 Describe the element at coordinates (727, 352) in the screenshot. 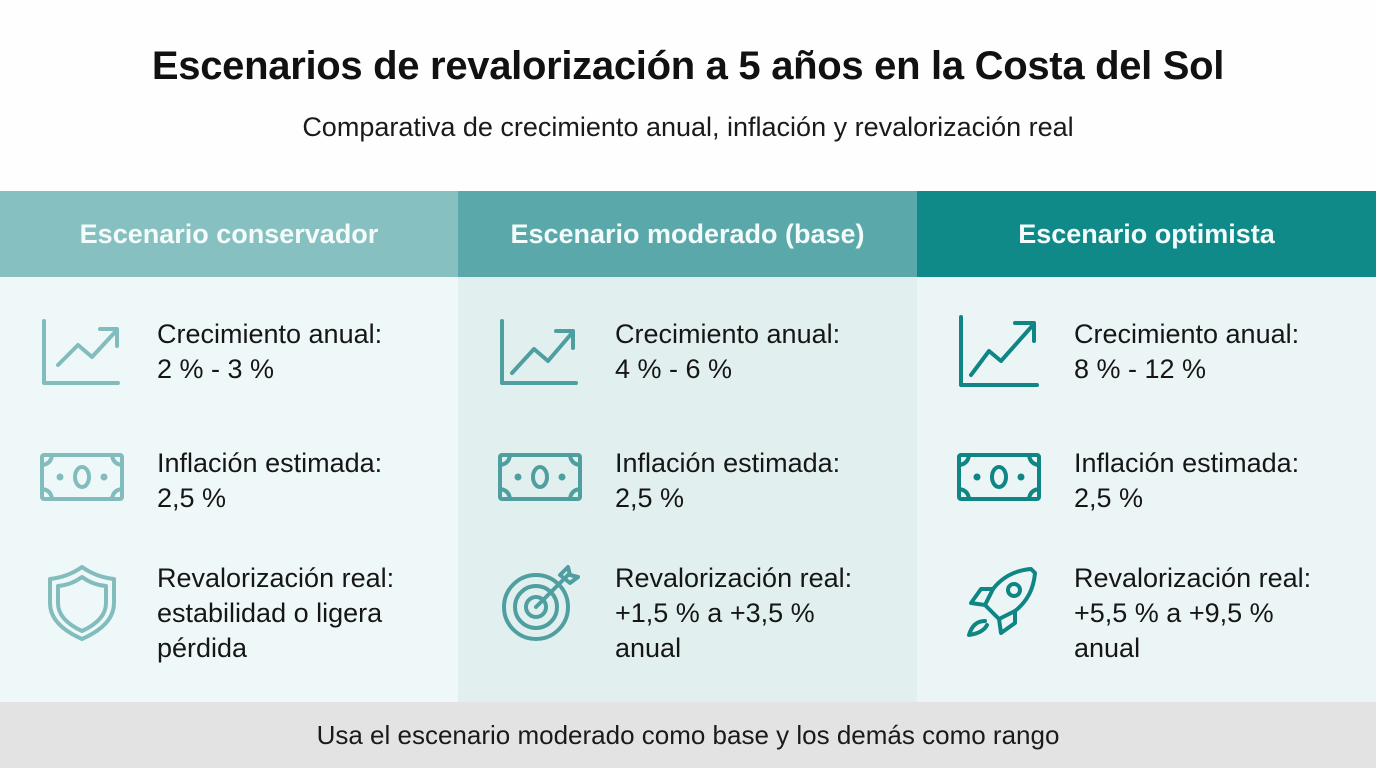

I see `growth-text: Crecimiento anual: 4 % - 6 %` at that location.